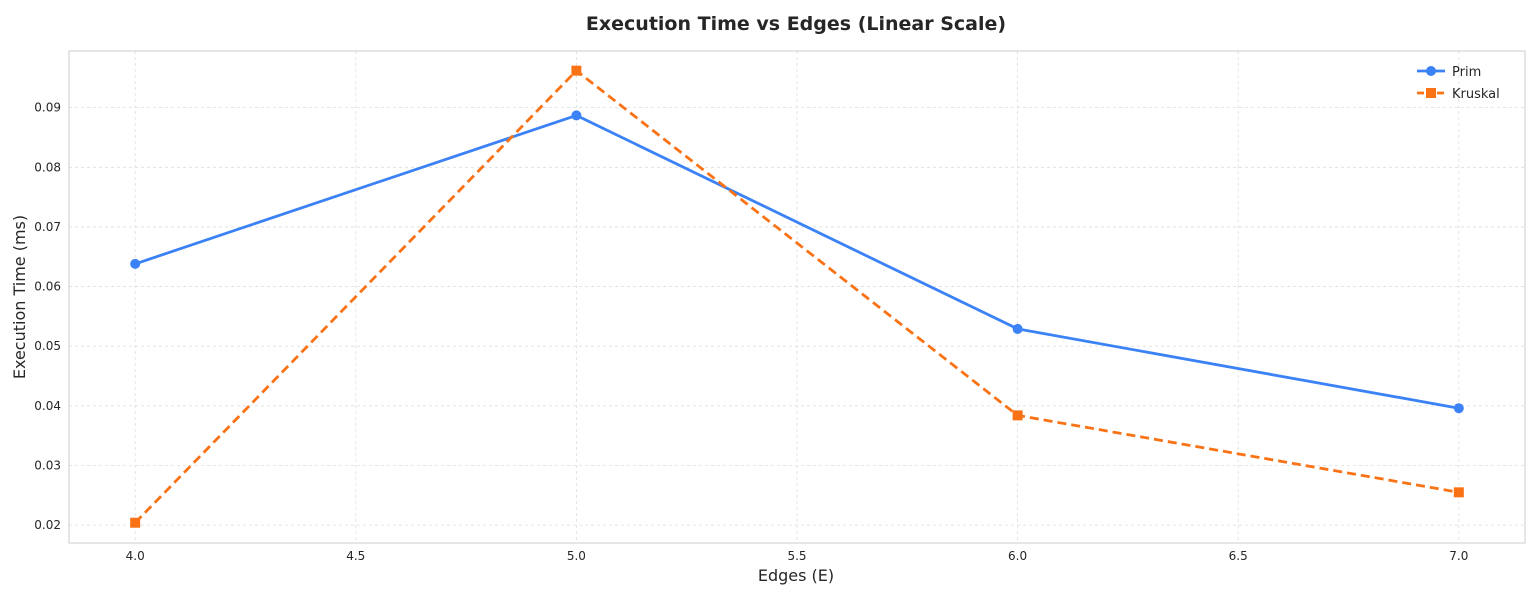  Describe the element at coordinates (19, 297) in the screenshot. I see `y-axis-label: Execution Time (ms)` at that location.